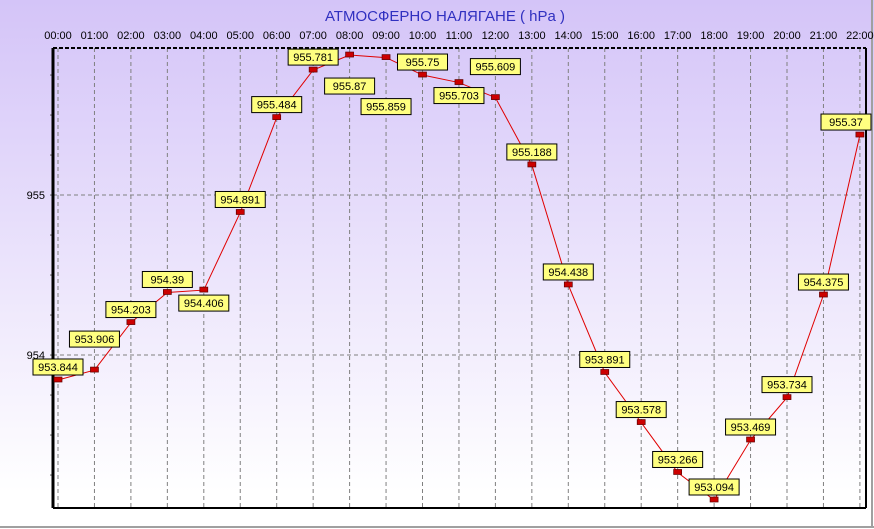 The width and height of the screenshot is (874, 529). I want to click on data-label-text: 953.734, so click(787, 386).